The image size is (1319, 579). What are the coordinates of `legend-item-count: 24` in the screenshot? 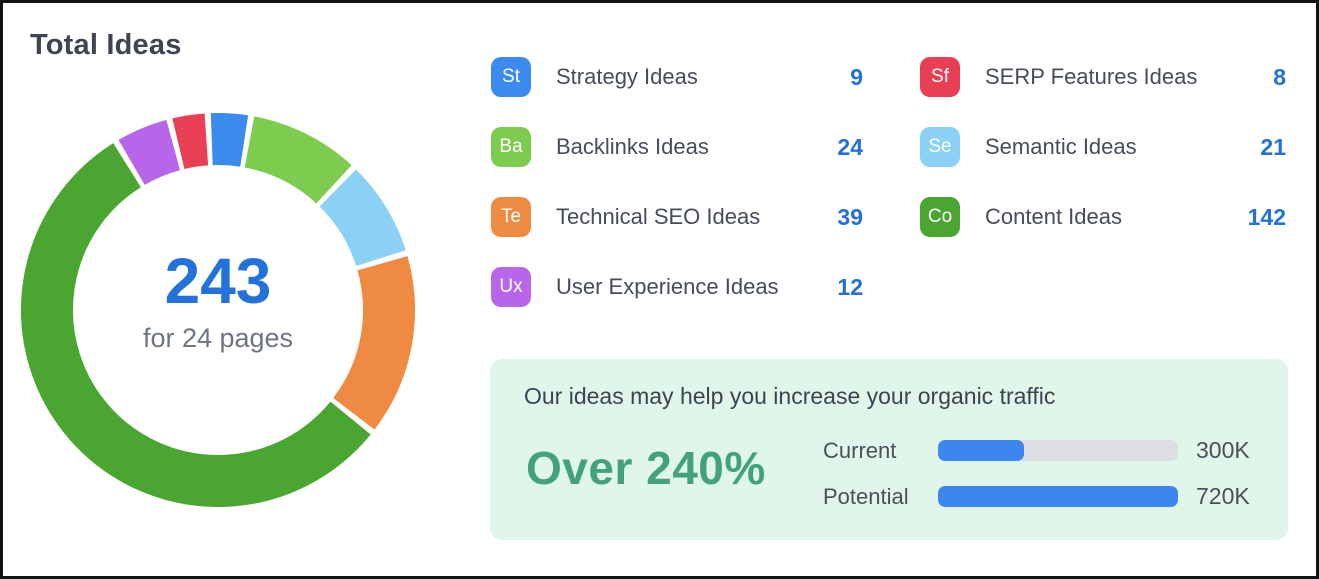 It's located at (850, 146).